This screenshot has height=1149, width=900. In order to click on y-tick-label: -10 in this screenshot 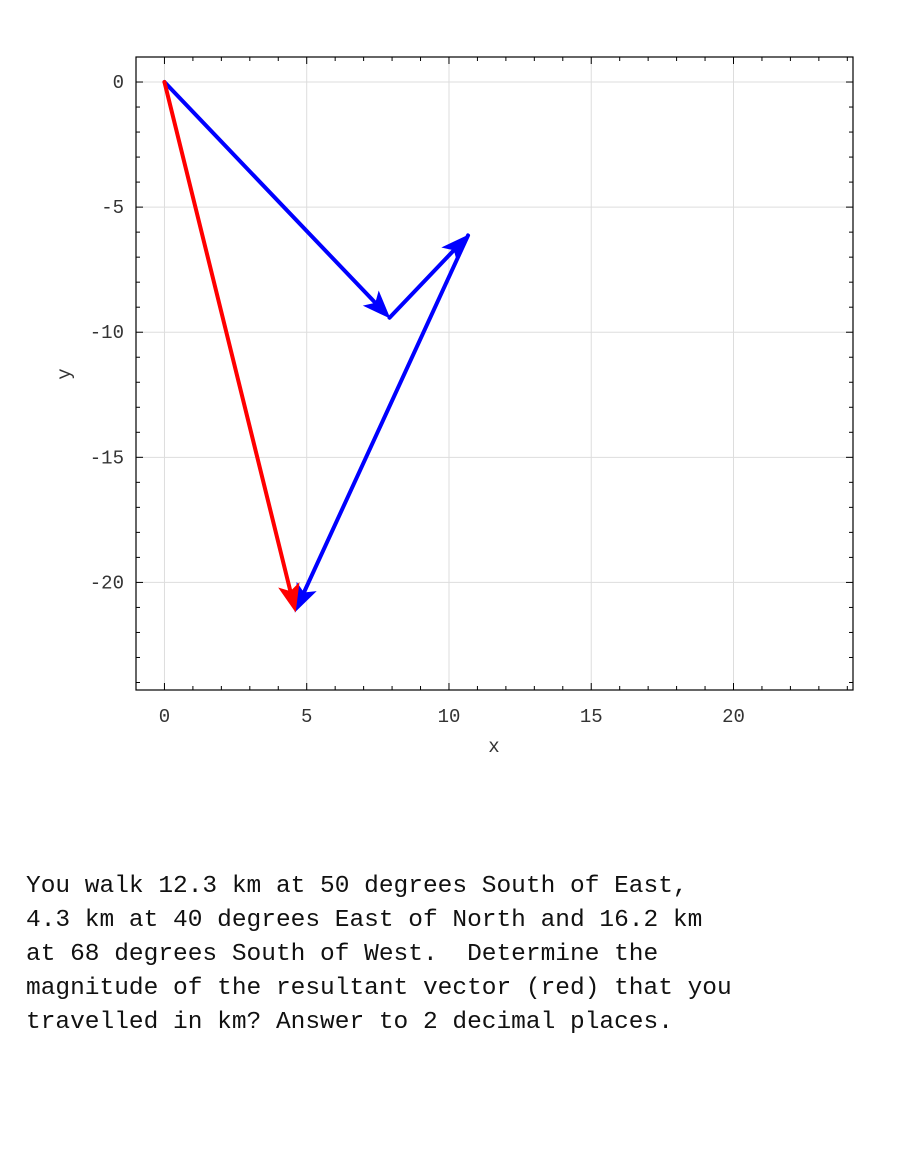, I will do `click(107, 333)`.